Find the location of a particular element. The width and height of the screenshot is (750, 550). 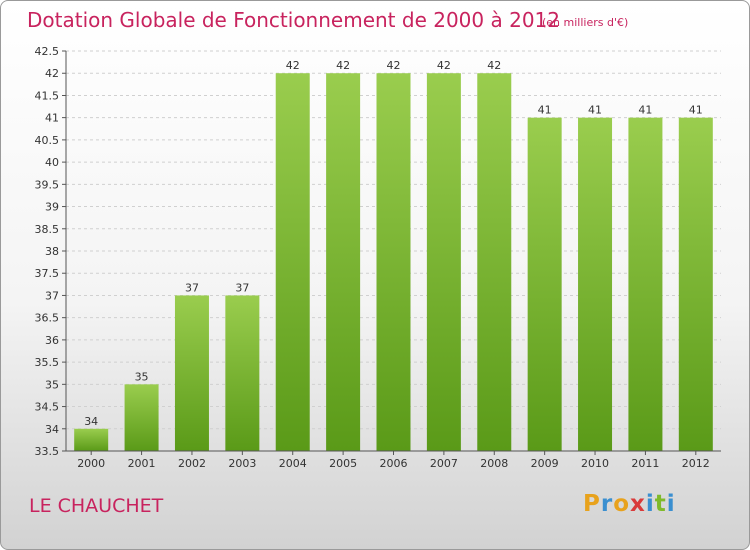

chart-unit-label: (en milliers d'€) is located at coordinates (585, 22).